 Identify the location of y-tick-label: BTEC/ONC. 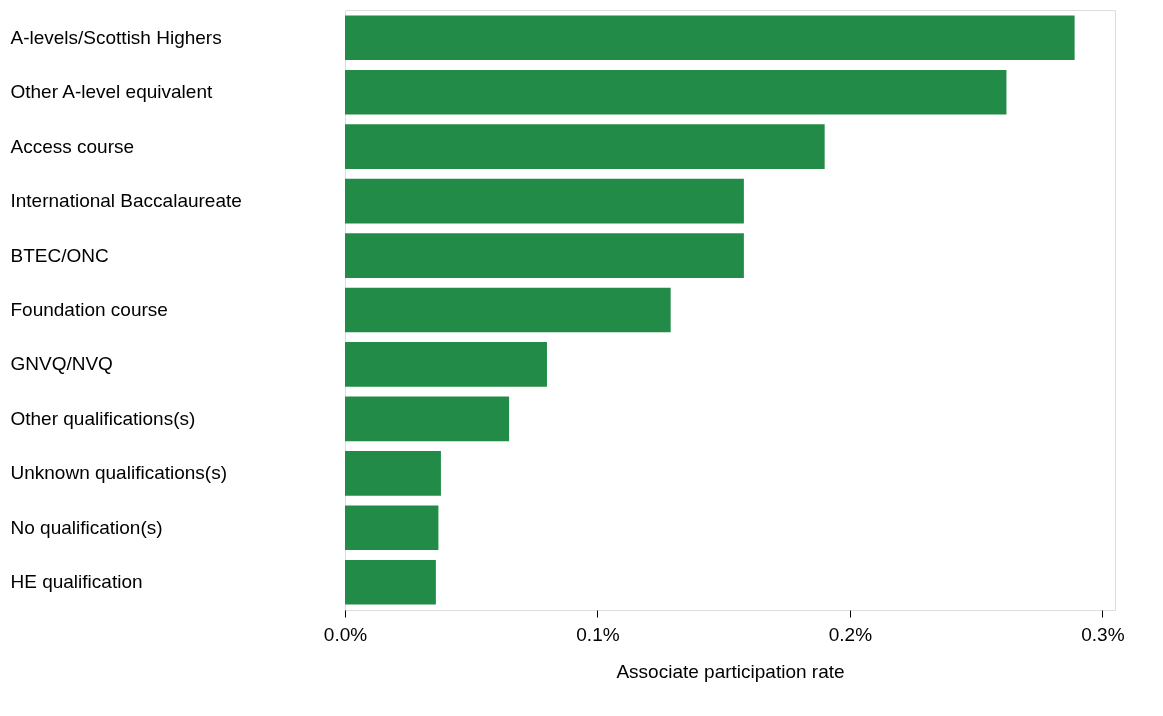
(59, 255).